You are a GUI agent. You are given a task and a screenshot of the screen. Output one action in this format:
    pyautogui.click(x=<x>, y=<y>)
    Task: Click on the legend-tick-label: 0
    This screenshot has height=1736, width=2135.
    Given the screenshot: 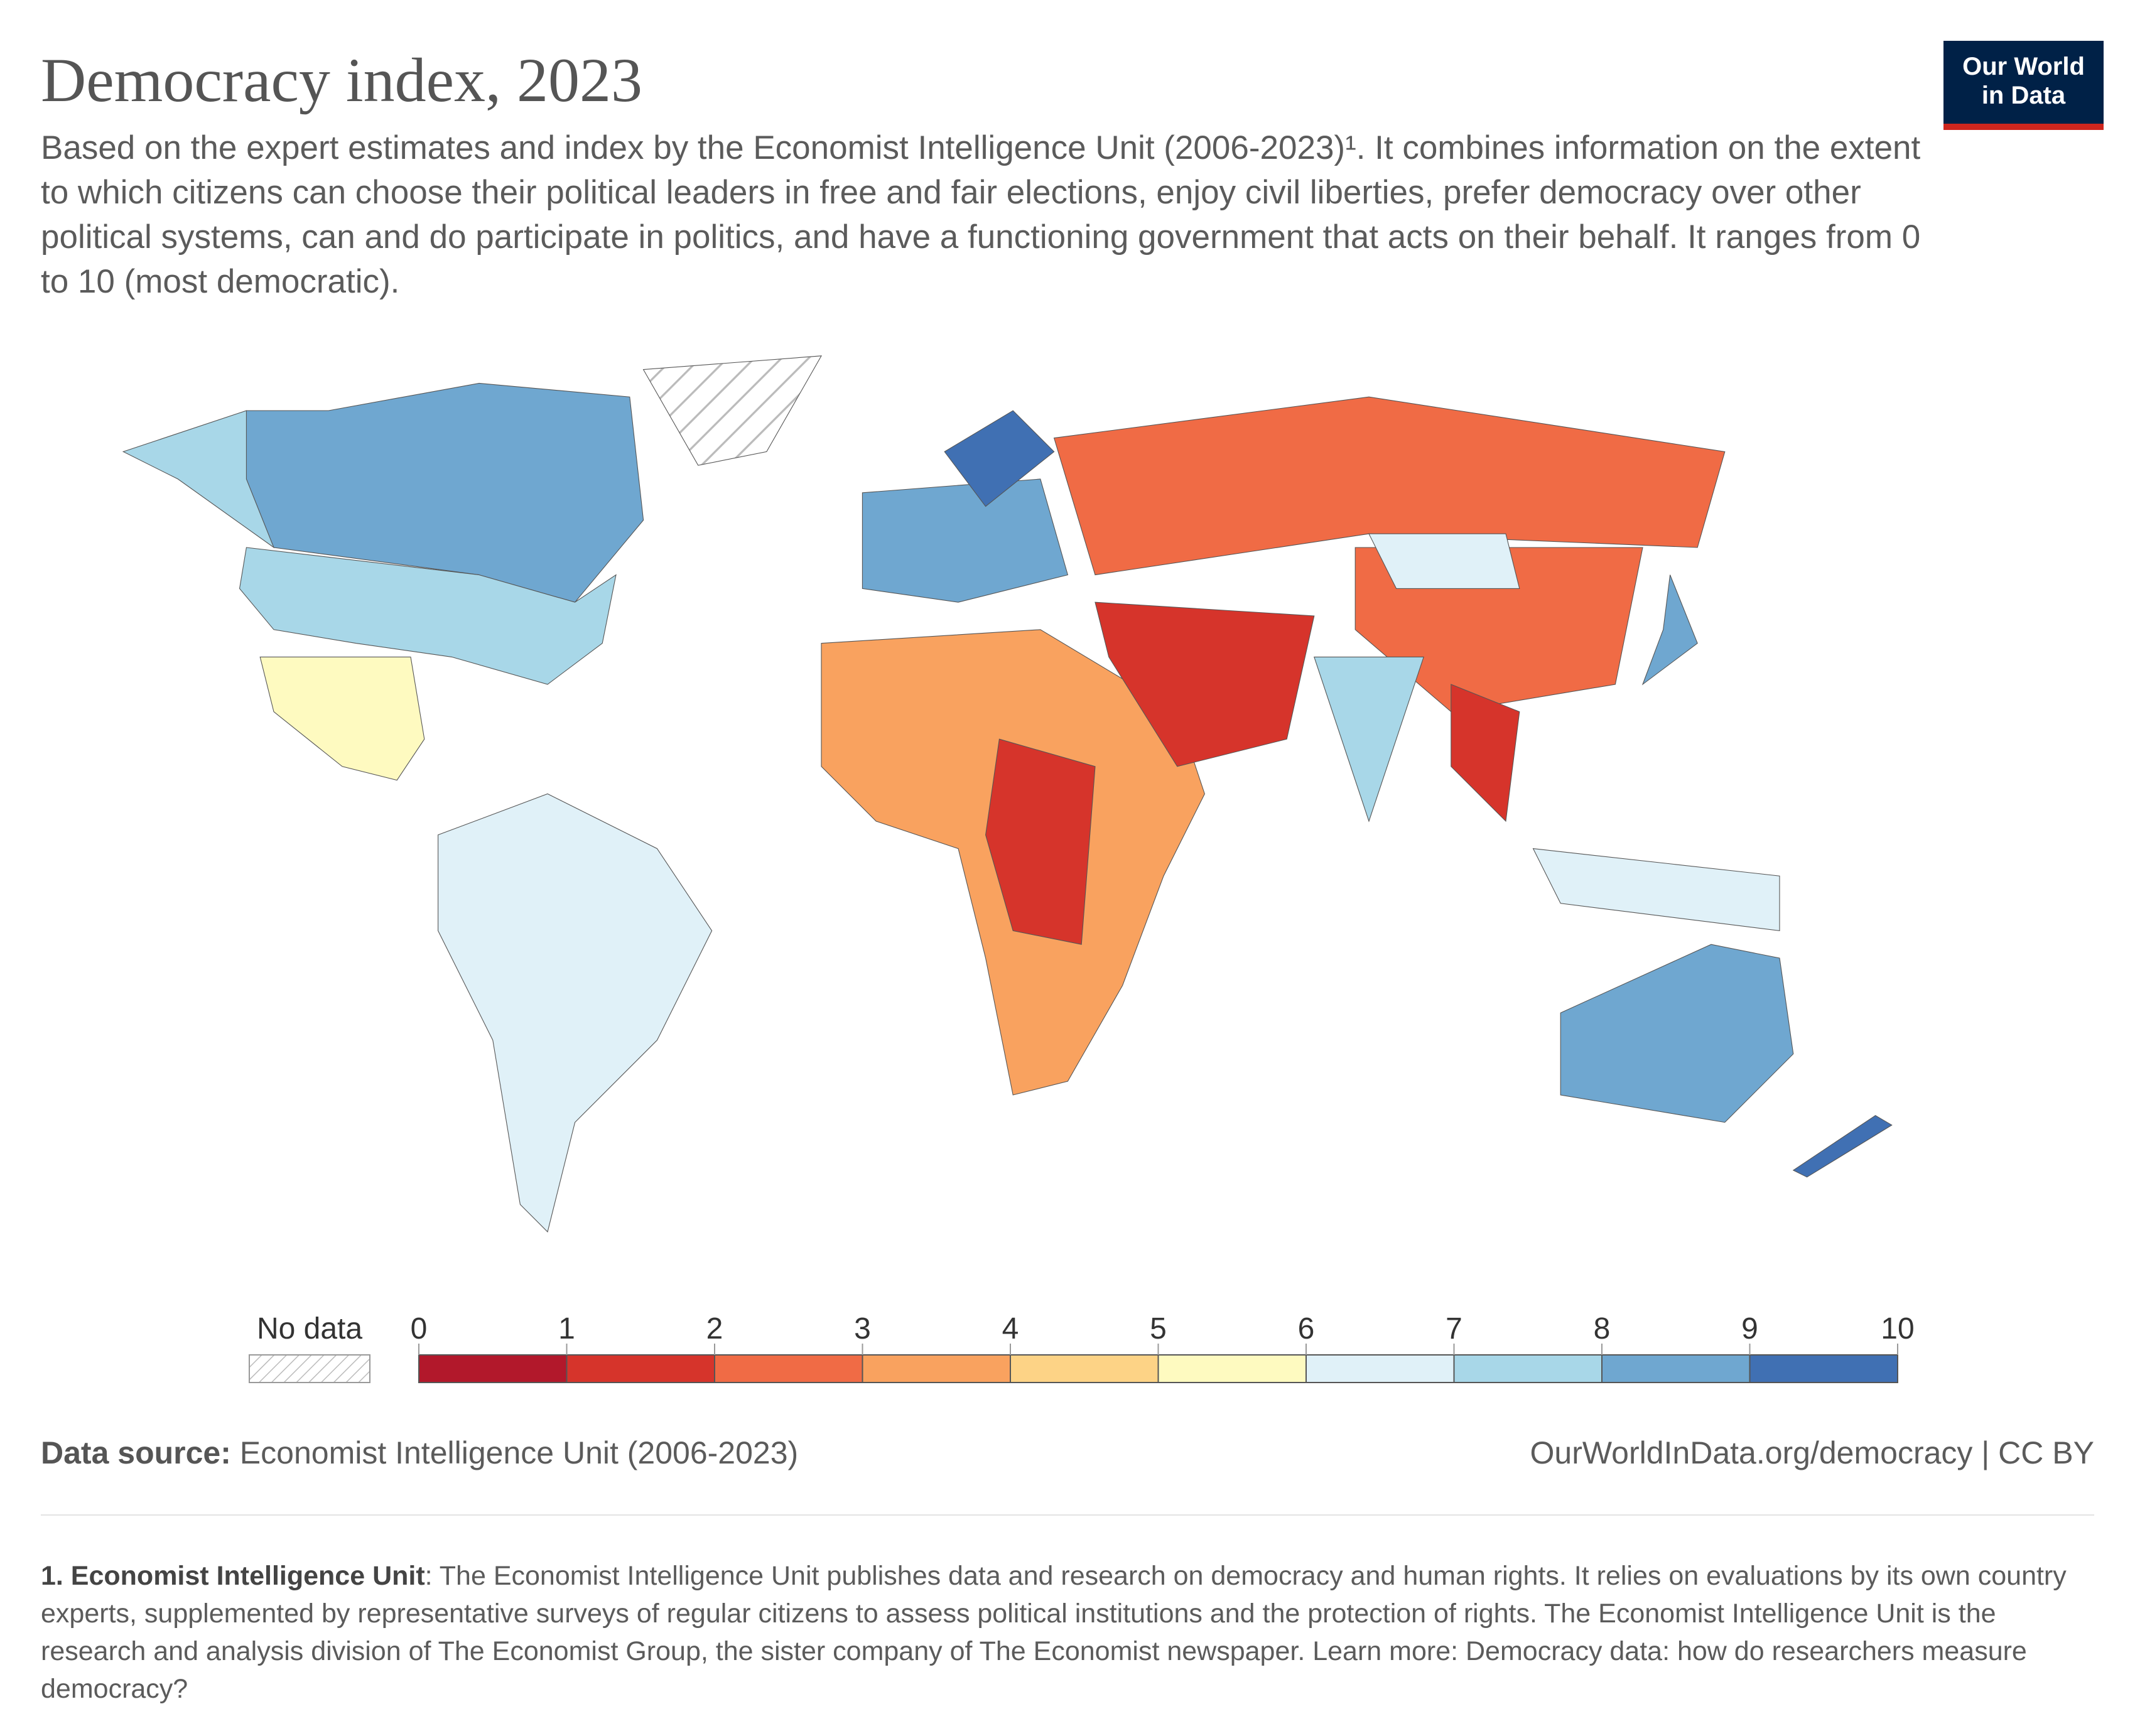 What is the action you would take?
    pyautogui.click(x=419, y=1328)
    